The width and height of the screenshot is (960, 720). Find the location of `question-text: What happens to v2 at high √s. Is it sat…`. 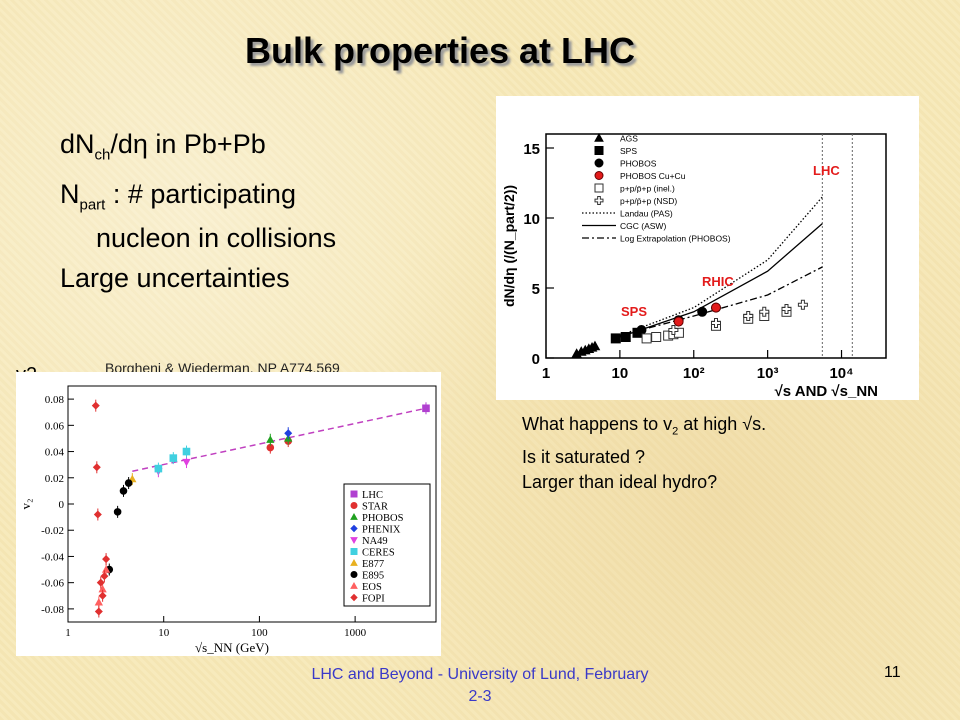

question-text: What happens to v2 at high √s. Is it sat… is located at coordinates (644, 453).